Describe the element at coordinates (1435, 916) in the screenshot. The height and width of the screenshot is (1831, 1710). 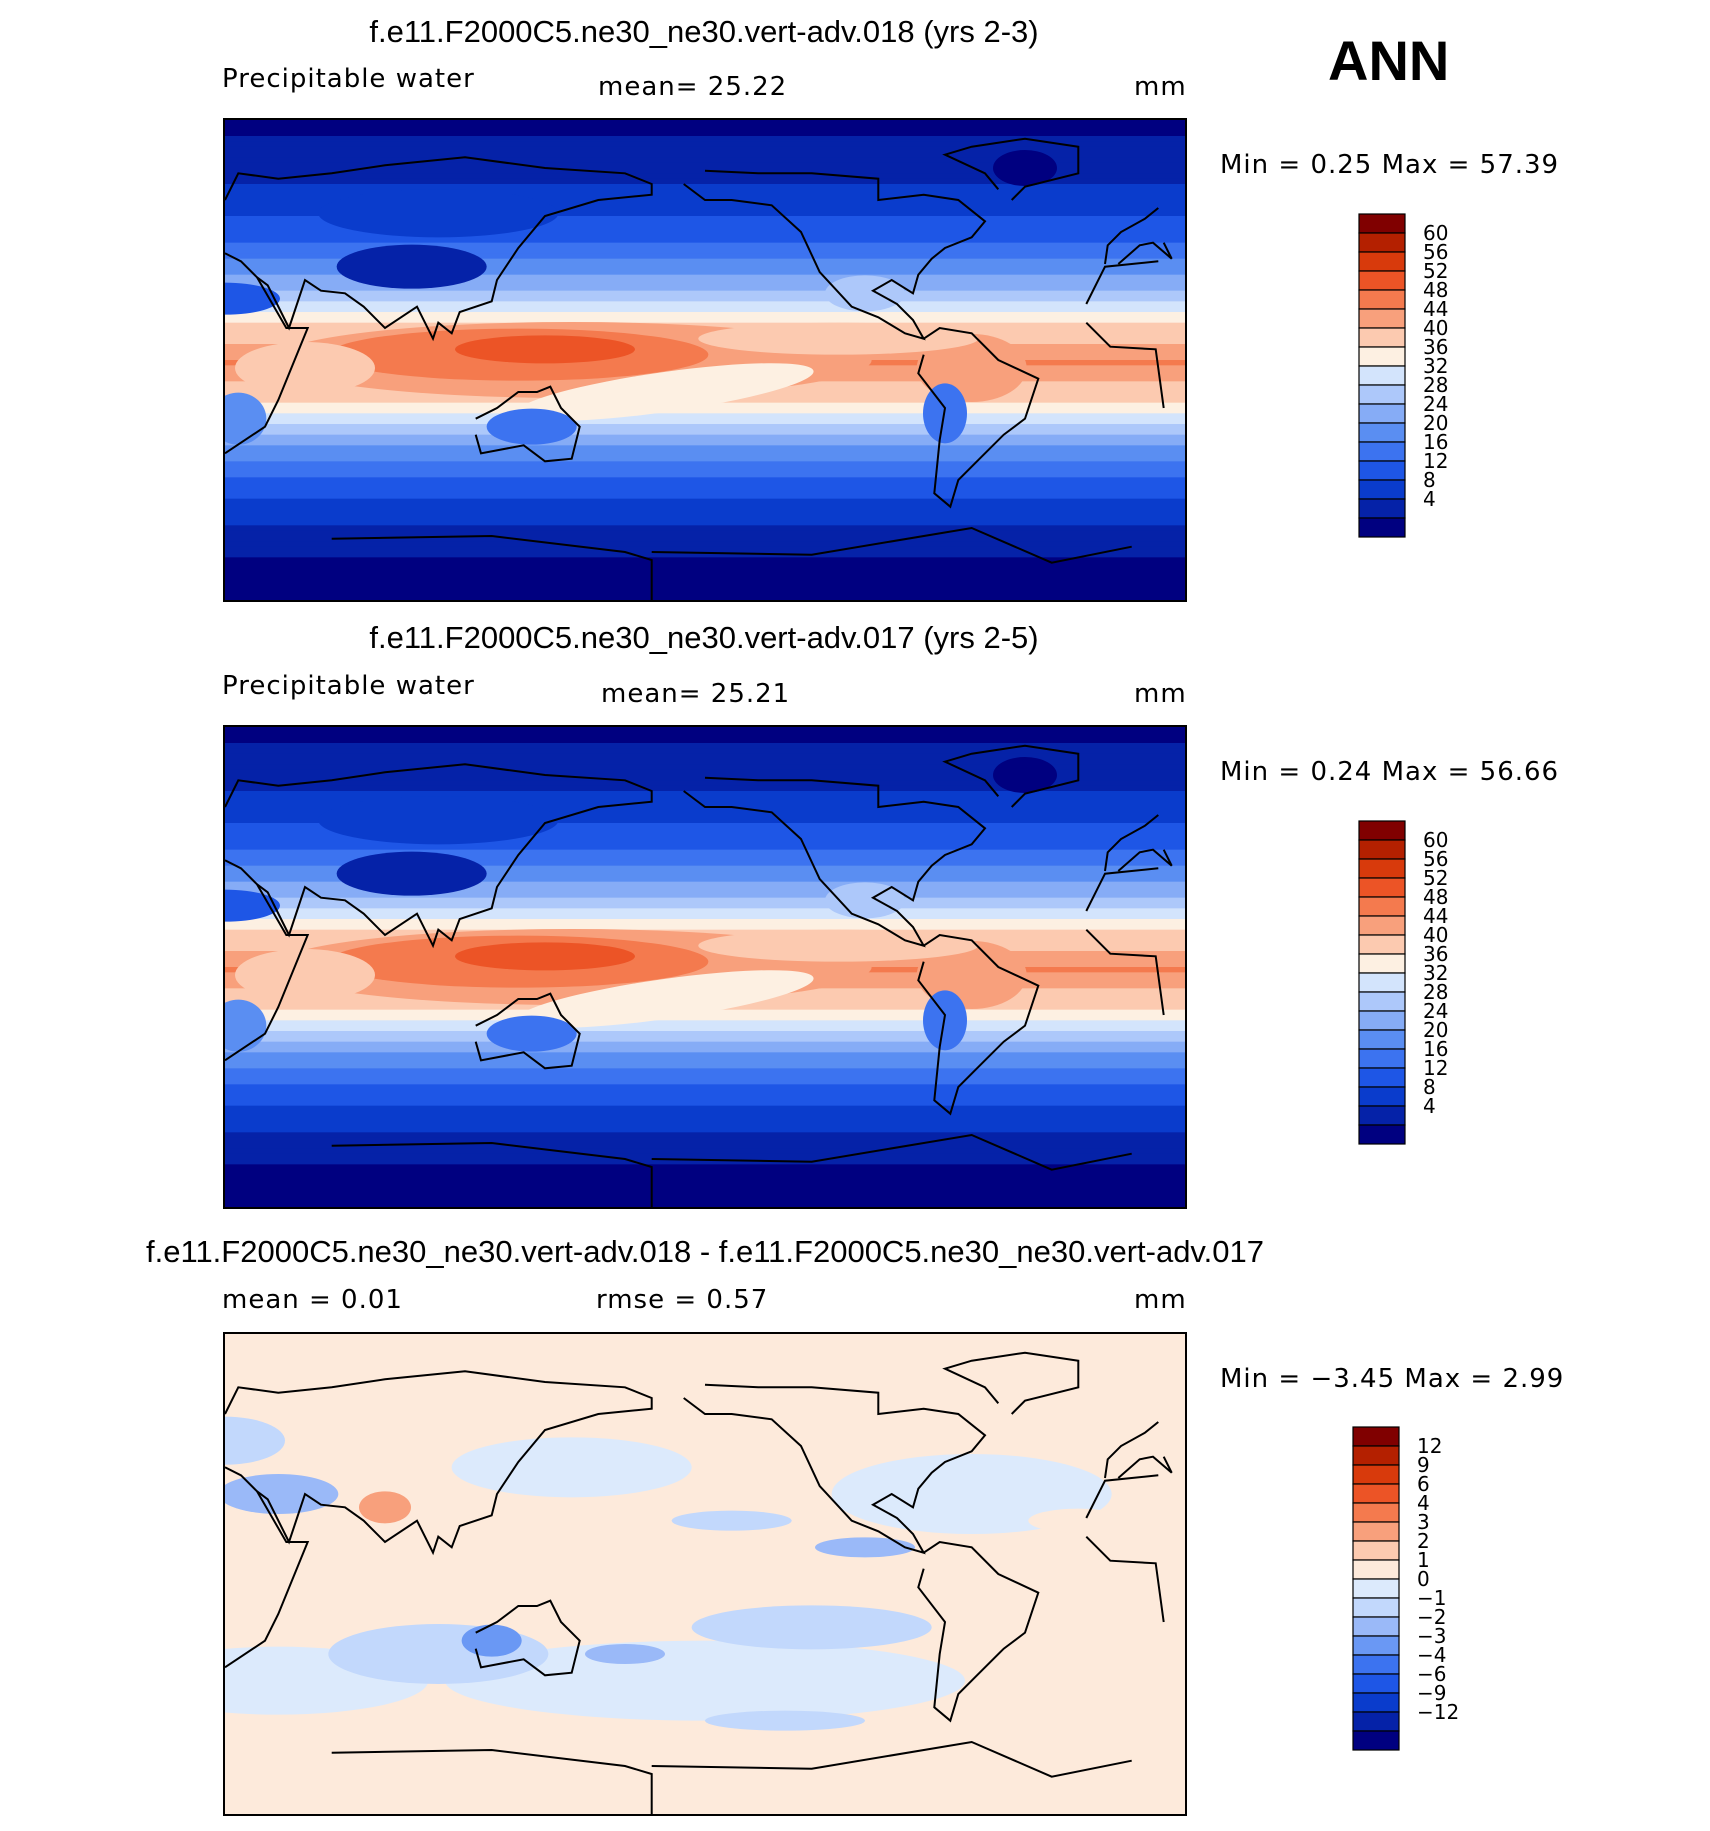
I see `panel-2-colorbar-tick-label: 44` at that location.